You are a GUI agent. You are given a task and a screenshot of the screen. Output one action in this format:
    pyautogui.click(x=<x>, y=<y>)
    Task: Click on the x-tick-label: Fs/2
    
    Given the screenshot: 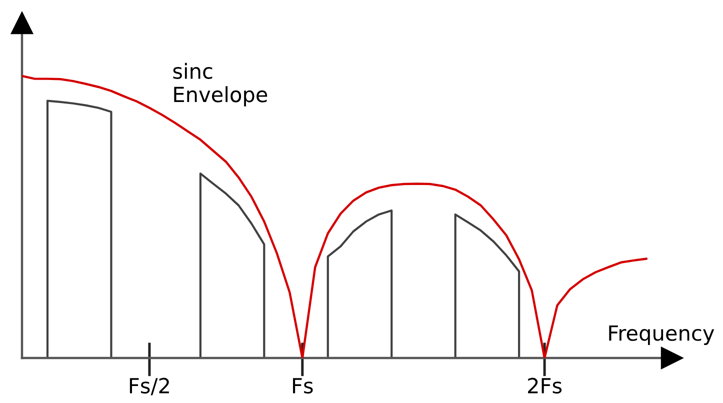 What is the action you would take?
    pyautogui.click(x=149, y=387)
    